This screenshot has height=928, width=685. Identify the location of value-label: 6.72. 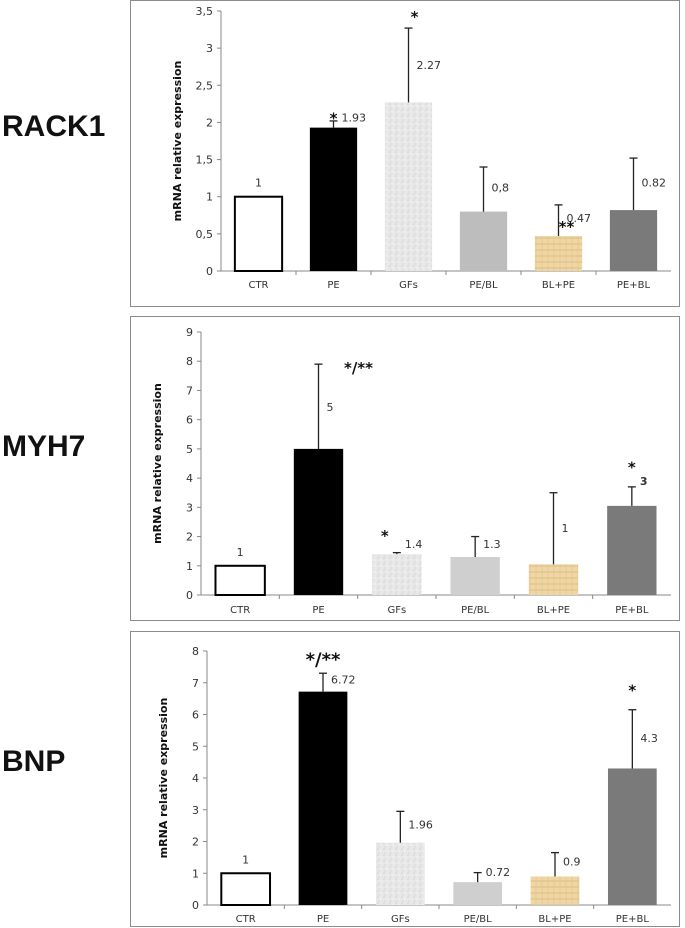
(343, 679).